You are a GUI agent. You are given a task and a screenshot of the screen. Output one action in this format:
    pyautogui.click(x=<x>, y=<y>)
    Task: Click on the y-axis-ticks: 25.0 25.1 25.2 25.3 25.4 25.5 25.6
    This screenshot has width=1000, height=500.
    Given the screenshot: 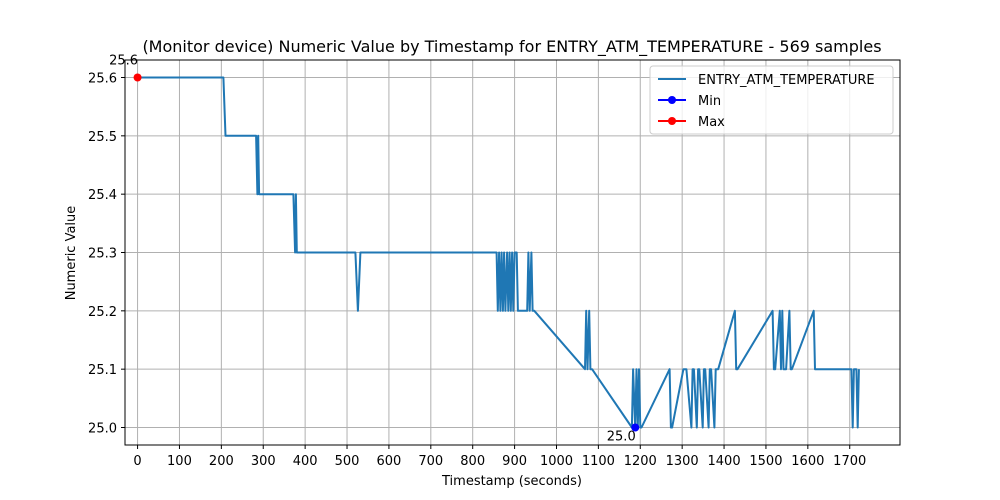 What is the action you would take?
    pyautogui.click(x=106, y=254)
    